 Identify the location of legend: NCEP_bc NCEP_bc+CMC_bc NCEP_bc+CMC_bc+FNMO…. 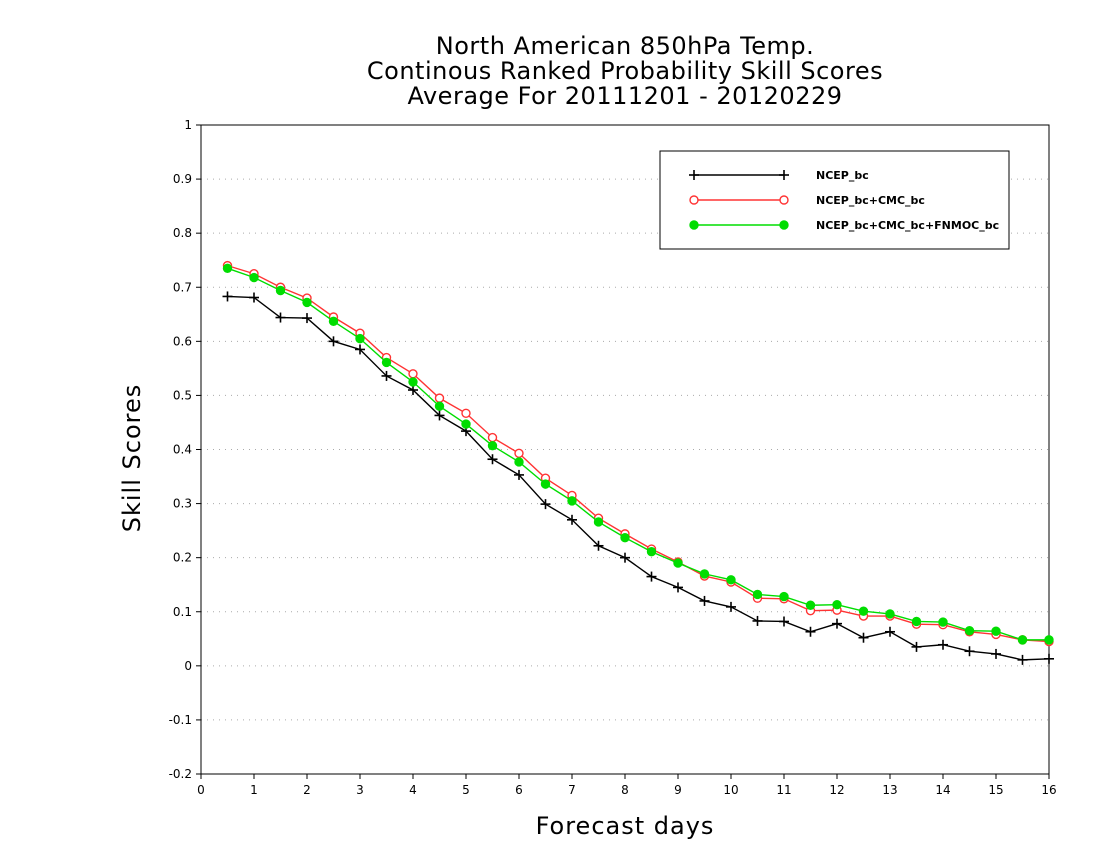
(834, 200).